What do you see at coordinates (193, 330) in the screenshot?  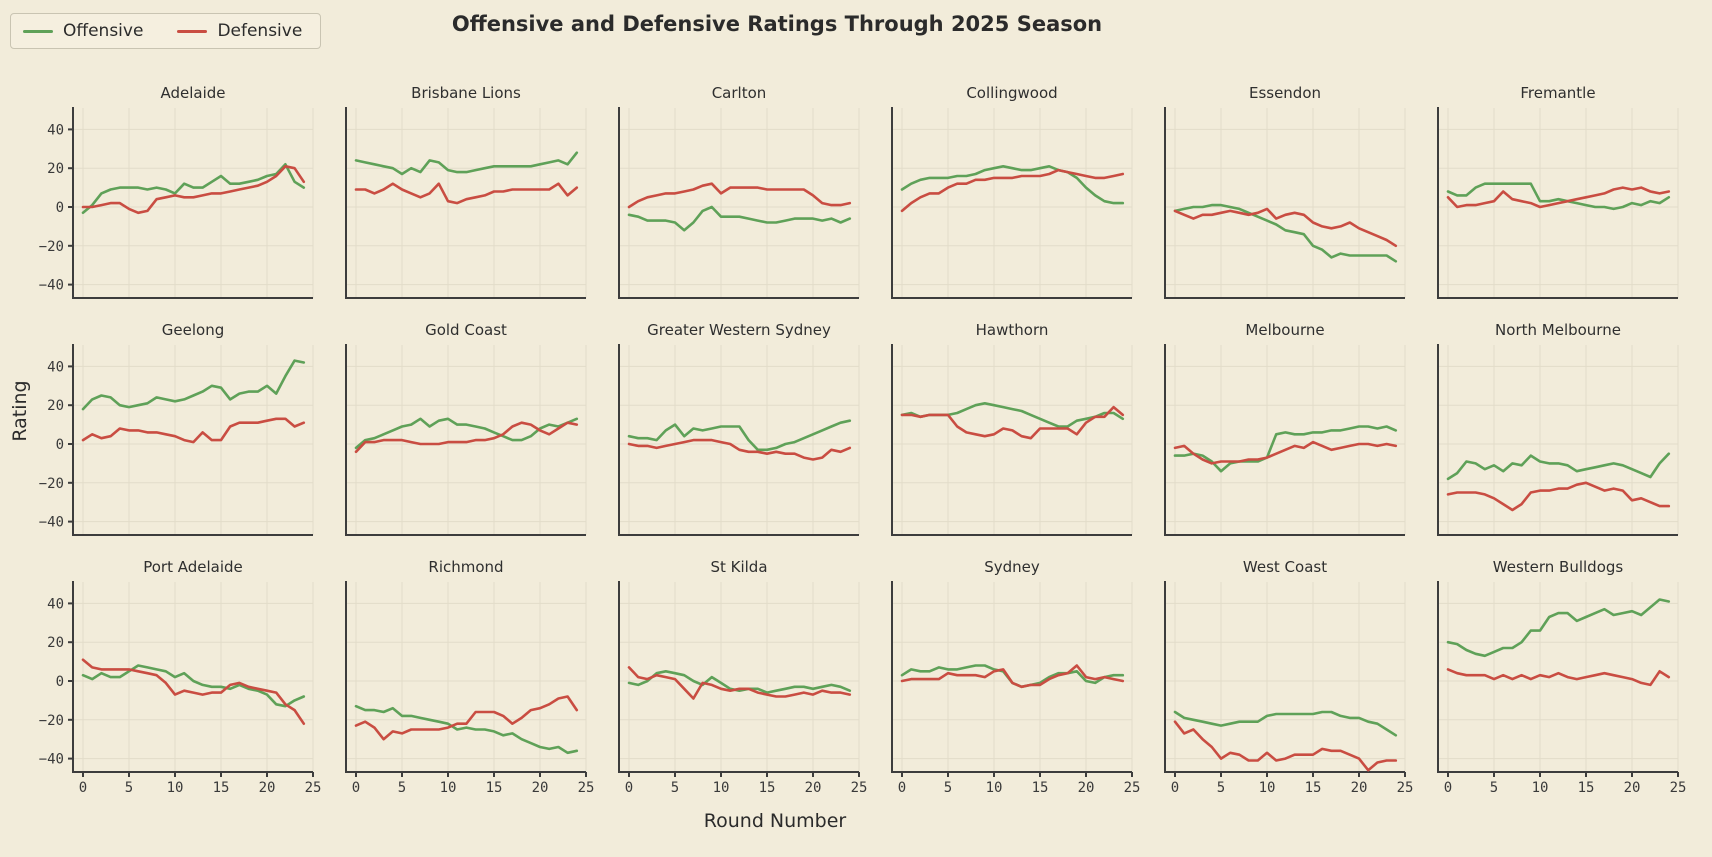 I see `panel-title-geelong: Geelong` at bounding box center [193, 330].